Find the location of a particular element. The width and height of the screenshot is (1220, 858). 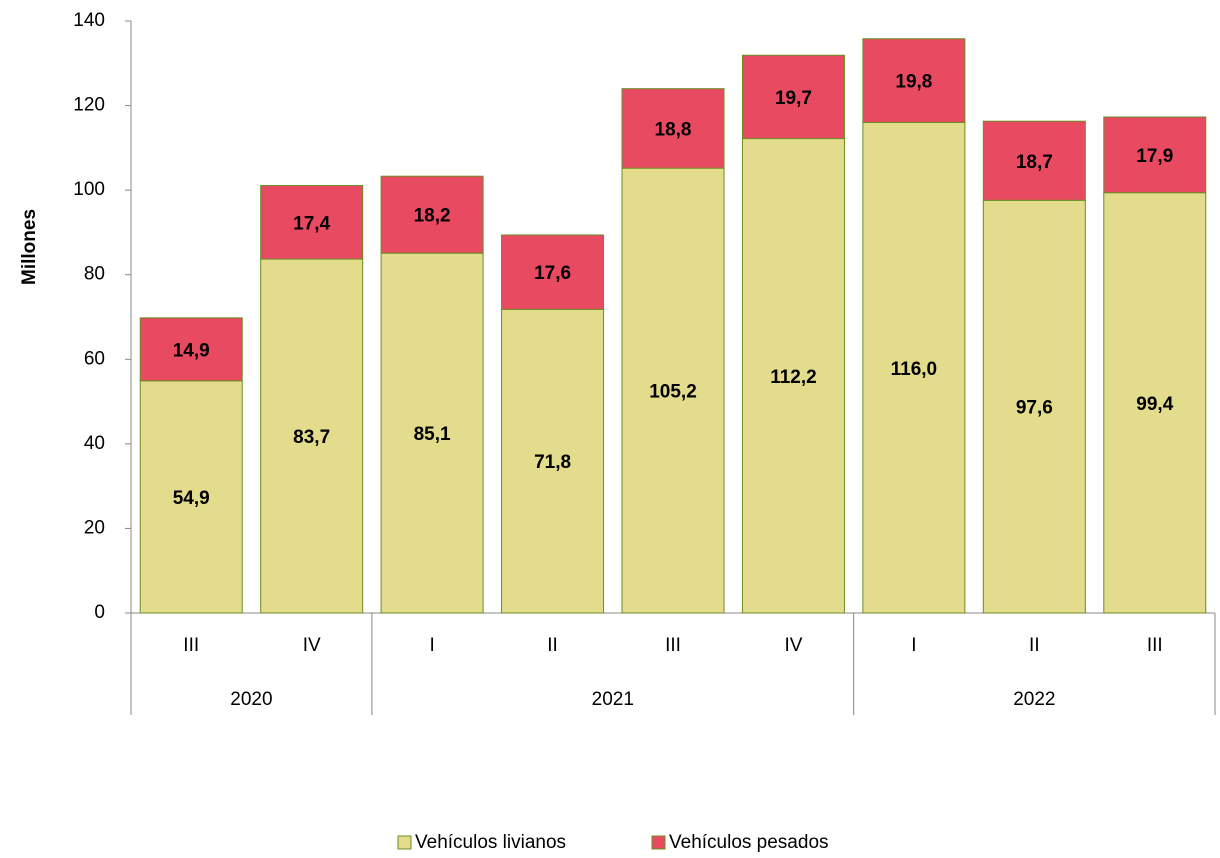

data-label: 85,1 is located at coordinates (432, 434).